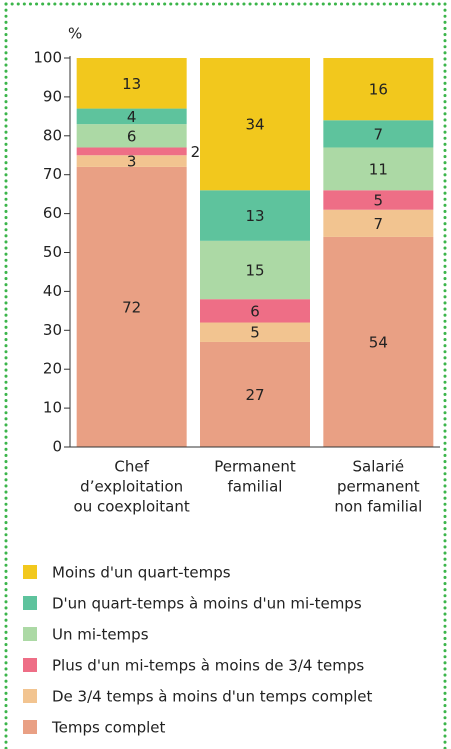 This screenshot has width=451, height=749. What do you see at coordinates (378, 507) in the screenshot?
I see `x-tick-label: non familial` at bounding box center [378, 507].